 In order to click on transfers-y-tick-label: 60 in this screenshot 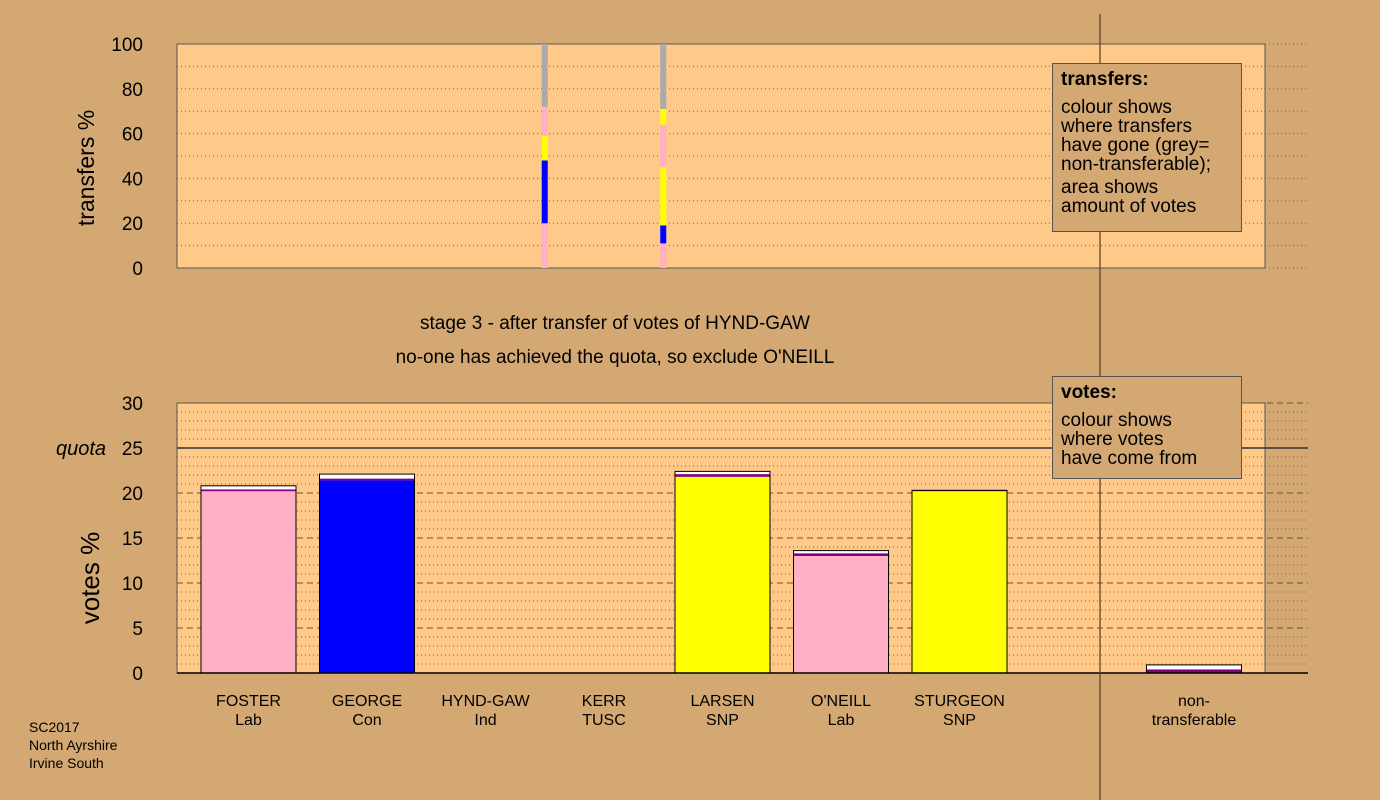, I will do `click(132, 135)`.